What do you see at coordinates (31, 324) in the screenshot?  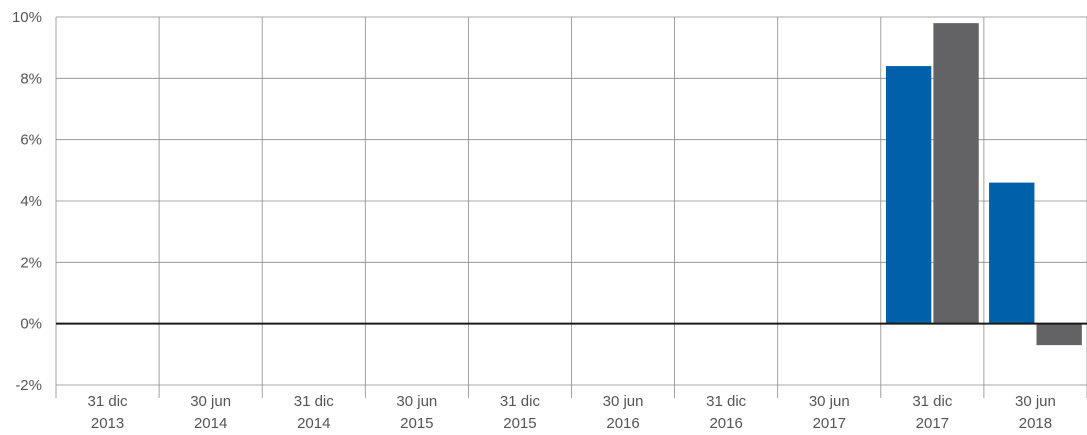 I see `y-tick-label: 0%` at bounding box center [31, 324].